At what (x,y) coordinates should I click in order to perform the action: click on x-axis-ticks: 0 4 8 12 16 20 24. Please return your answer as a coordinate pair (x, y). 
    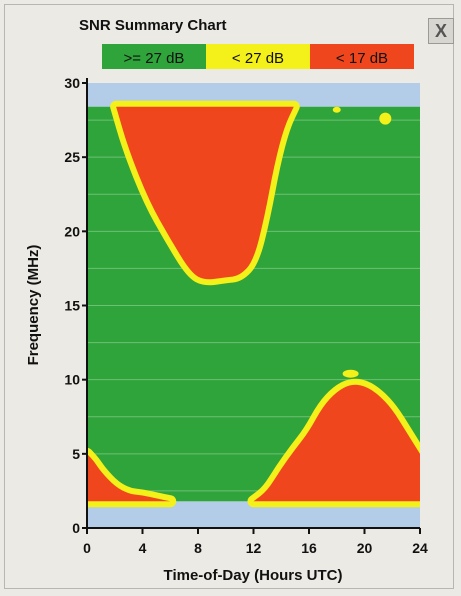
    Looking at the image, I should click on (255, 542).